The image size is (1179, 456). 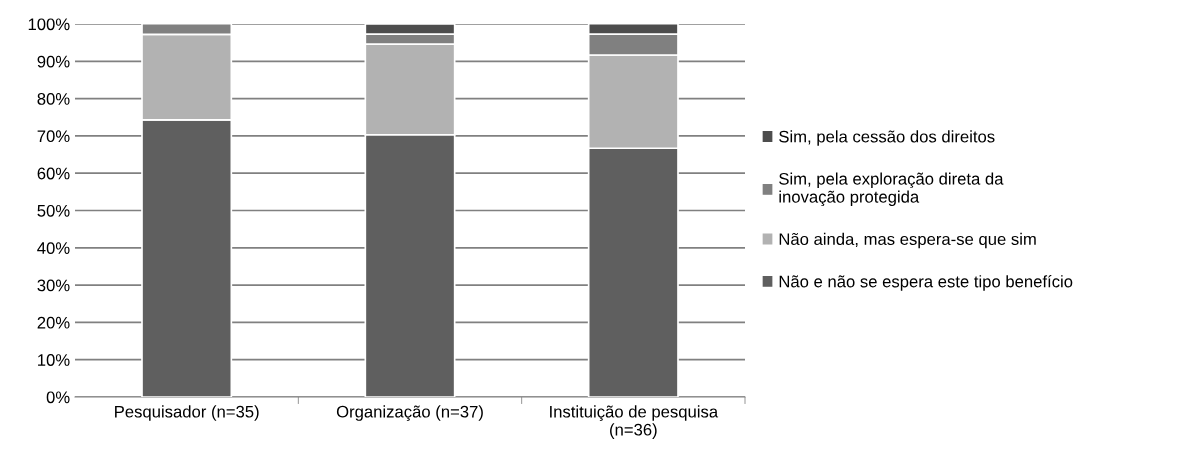 What do you see at coordinates (53, 61) in the screenshot?
I see `y-tick-label: 90%` at bounding box center [53, 61].